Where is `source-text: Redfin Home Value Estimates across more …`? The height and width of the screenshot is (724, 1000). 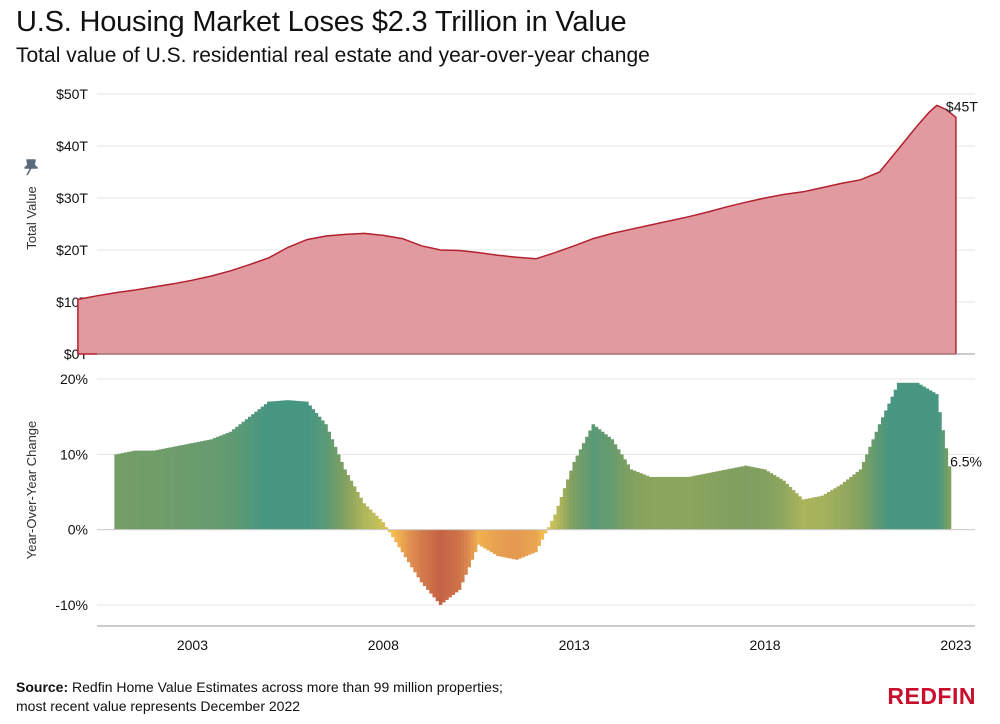 source-text: Redfin Home Value Estimates across more … is located at coordinates (287, 687).